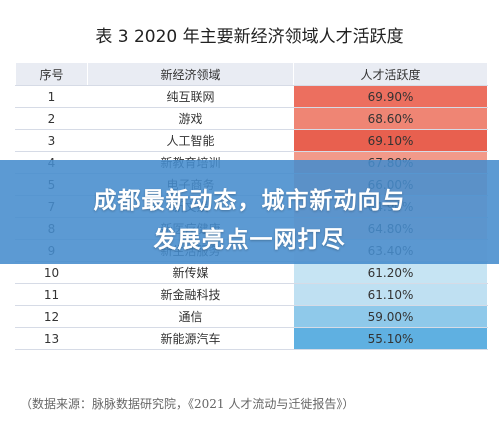 The image size is (499, 426). I want to click on table-row: 1 纯互联网 69.90%, so click(251, 96).